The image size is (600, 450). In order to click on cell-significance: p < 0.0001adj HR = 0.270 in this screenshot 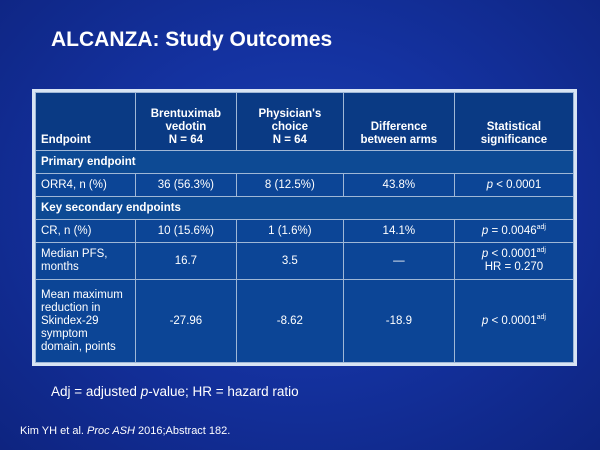, I will do `click(514, 261)`.